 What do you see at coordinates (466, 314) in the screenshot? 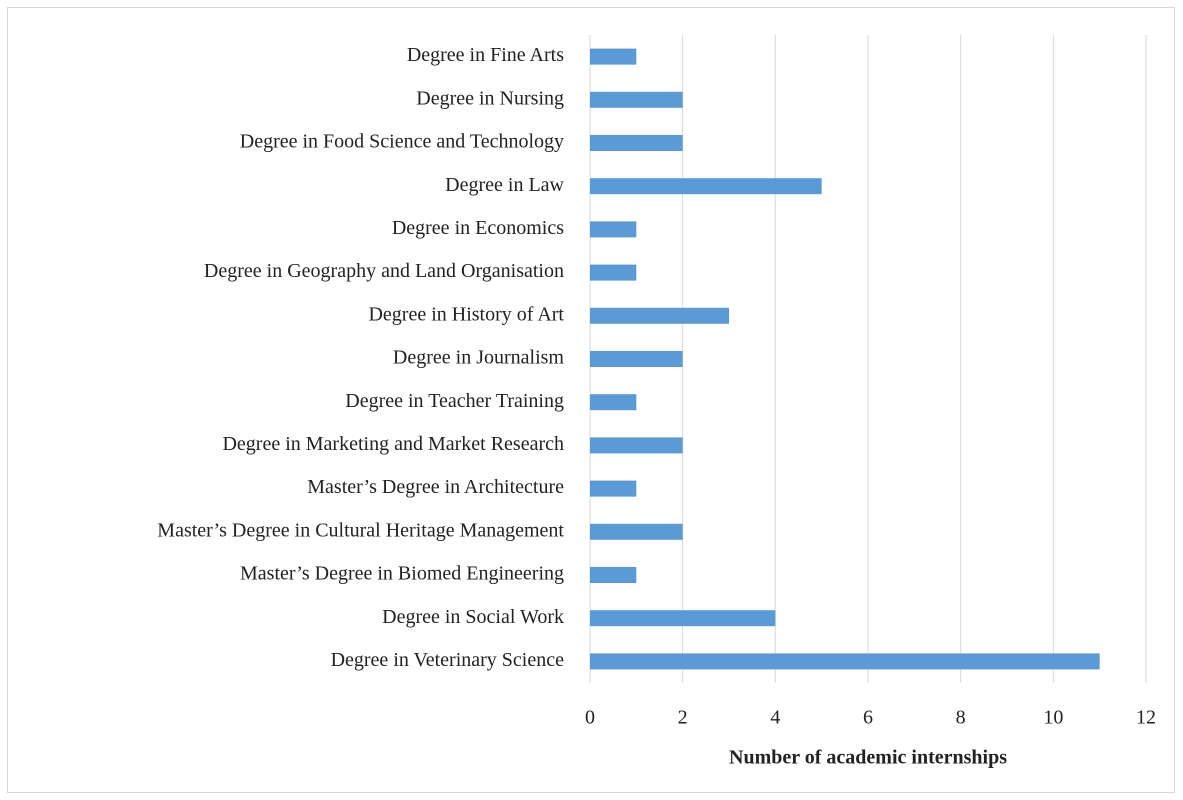
I see `y-tick-label: Degree in History of Art` at bounding box center [466, 314].